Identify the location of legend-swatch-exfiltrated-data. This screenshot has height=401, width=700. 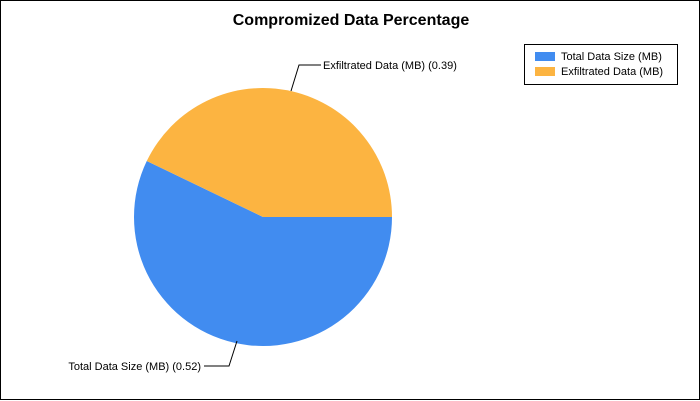
(545, 71).